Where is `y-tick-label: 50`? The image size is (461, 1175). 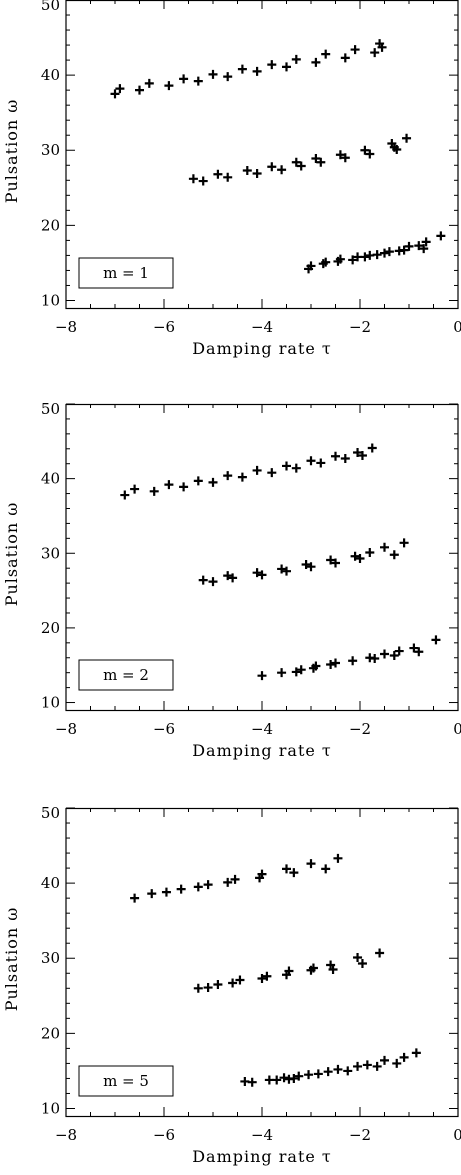
y-tick-label: 50 is located at coordinates (50, 7).